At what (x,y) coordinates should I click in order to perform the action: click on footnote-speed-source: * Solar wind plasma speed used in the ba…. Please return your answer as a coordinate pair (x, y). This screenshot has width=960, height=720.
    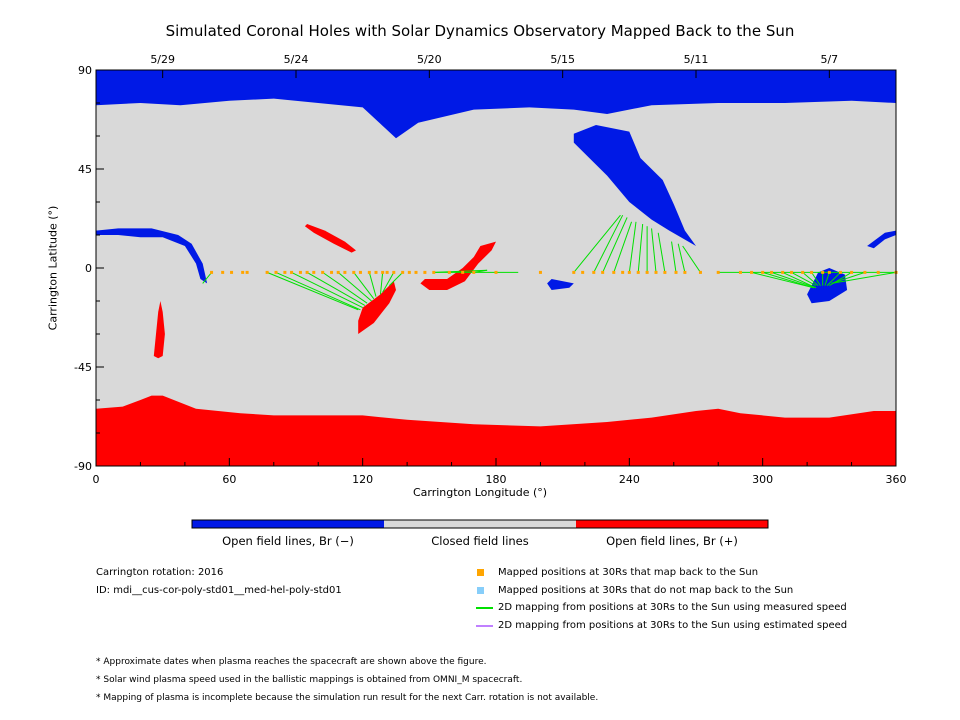
    Looking at the image, I should click on (309, 680).